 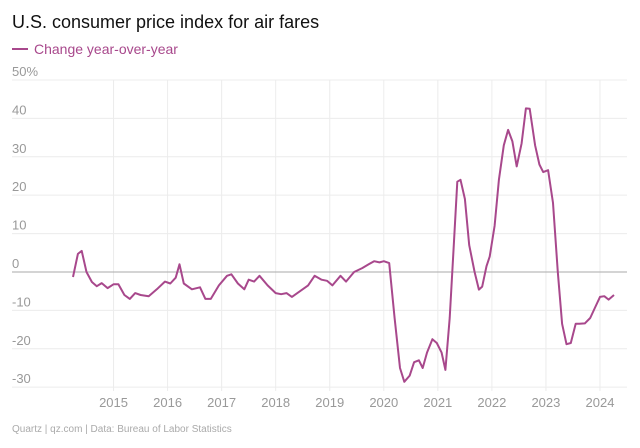 I want to click on y-tick-label: 20, so click(x=19, y=186).